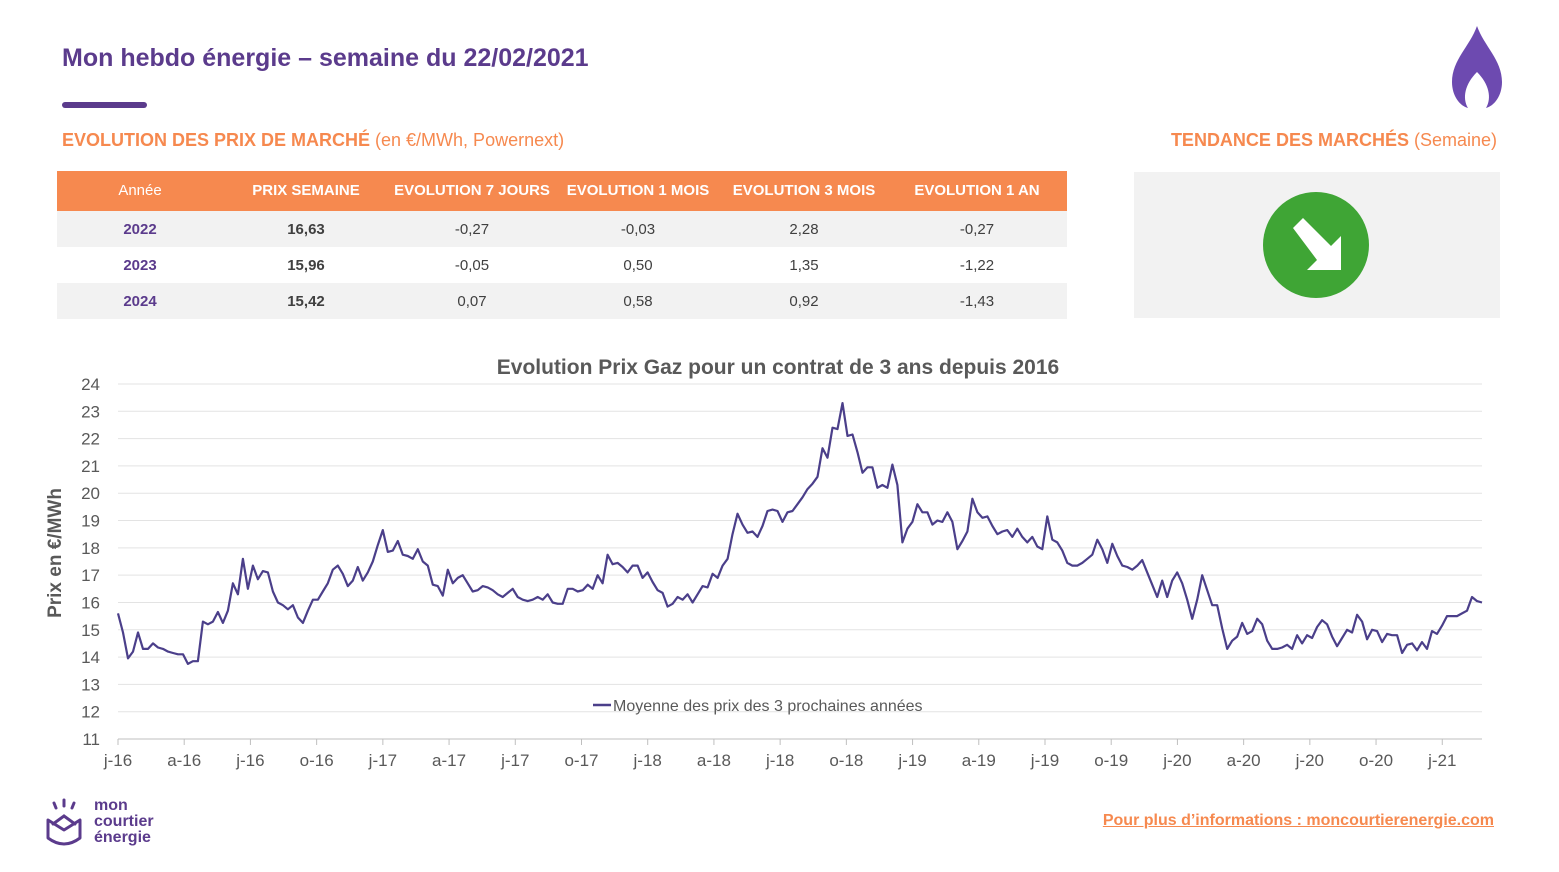 The image size is (1559, 872). I want to click on column-header-evolution-7d: EVOLUTION 7 JOURS, so click(472, 191).